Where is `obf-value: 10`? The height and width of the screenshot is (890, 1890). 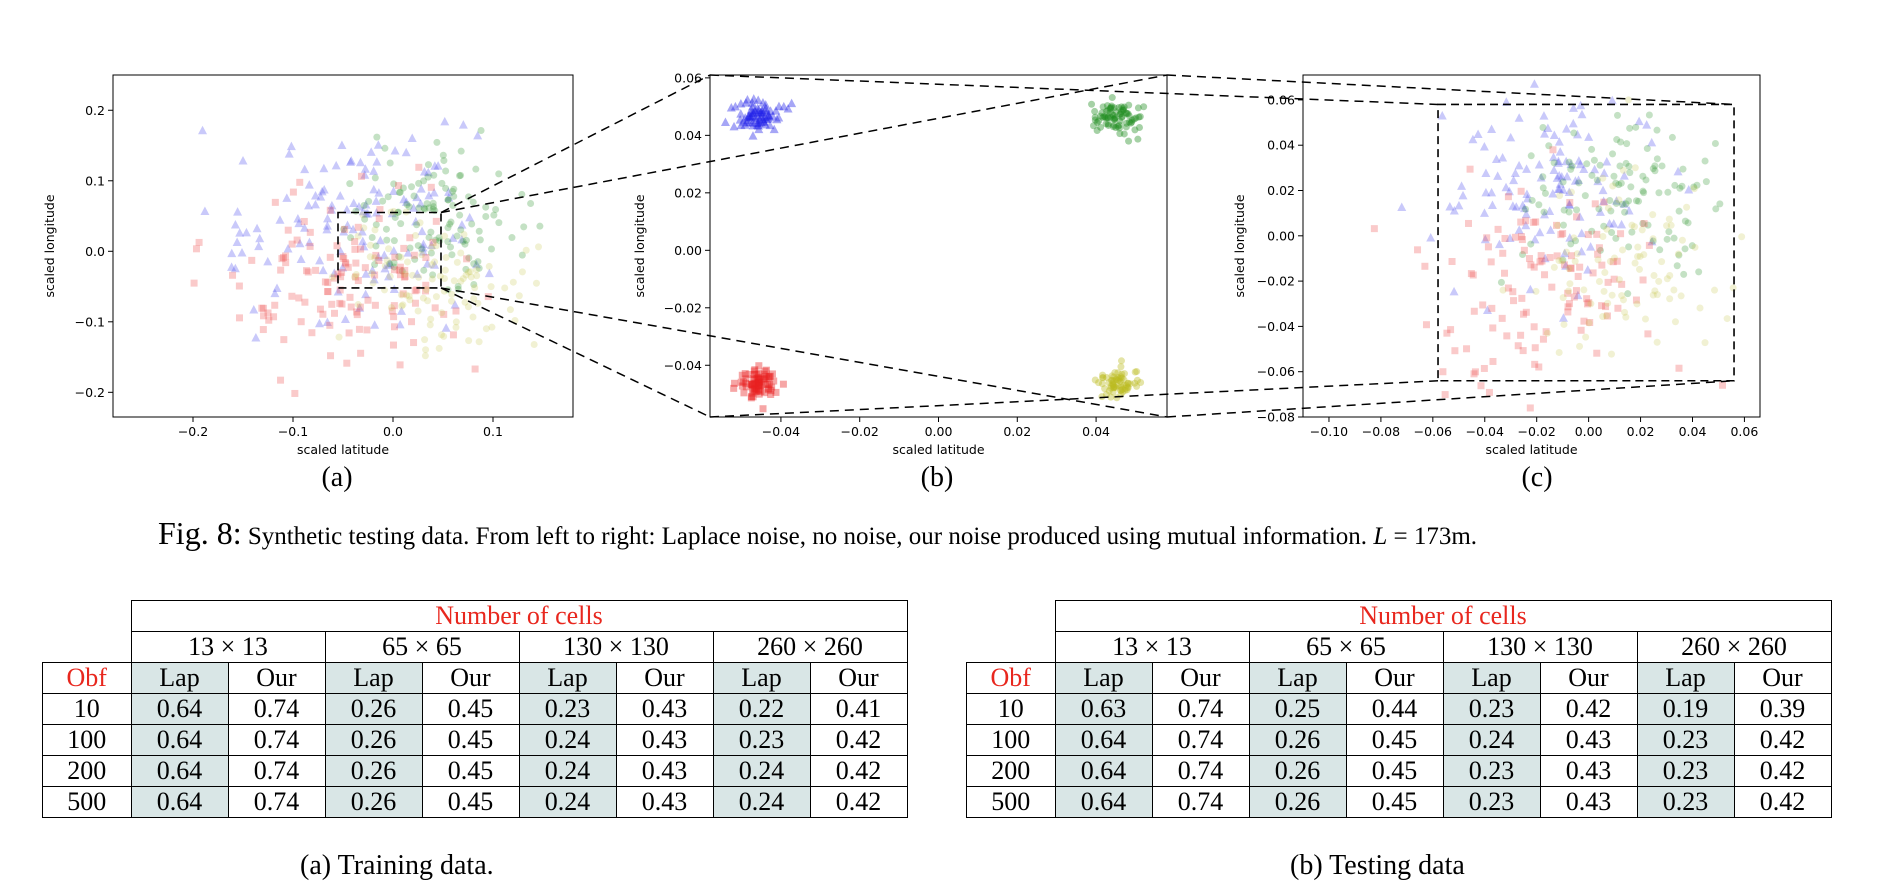 obf-value: 10 is located at coordinates (87, 709).